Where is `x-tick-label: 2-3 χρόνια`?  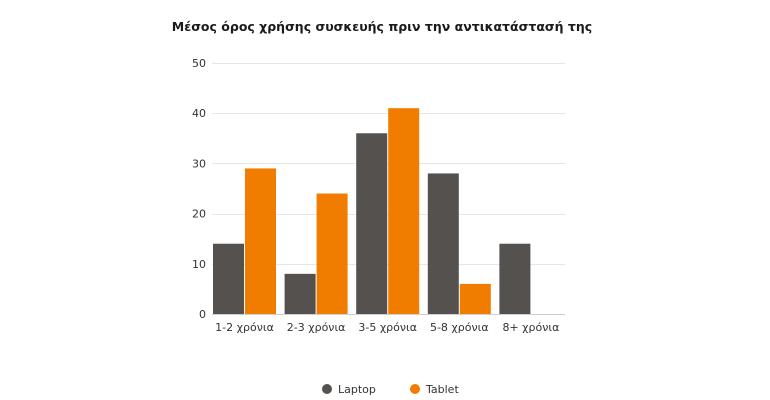 x-tick-label: 2-3 χρόνια is located at coordinates (316, 327).